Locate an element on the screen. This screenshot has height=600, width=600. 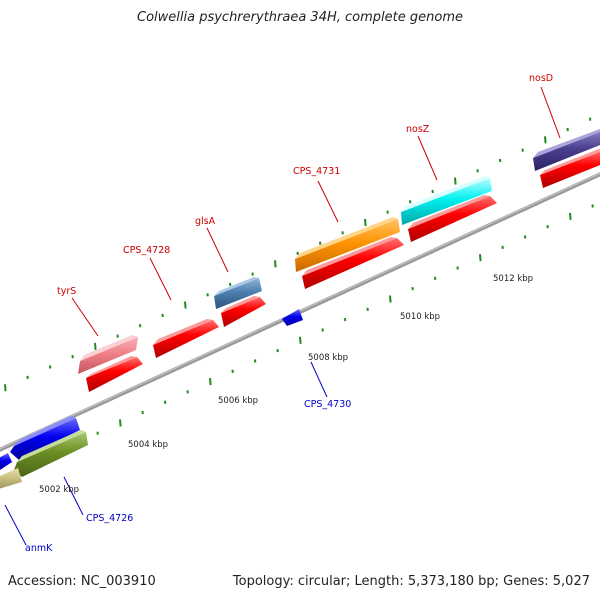
scale-label-5002: 5002 kbp is located at coordinates (59, 490).